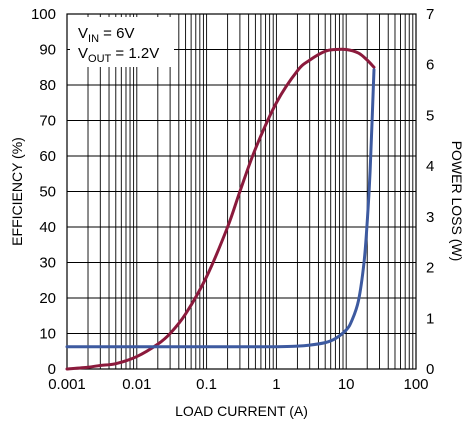  Describe the element at coordinates (47, 227) in the screenshot. I see `y-left-tick-label: 40` at that location.